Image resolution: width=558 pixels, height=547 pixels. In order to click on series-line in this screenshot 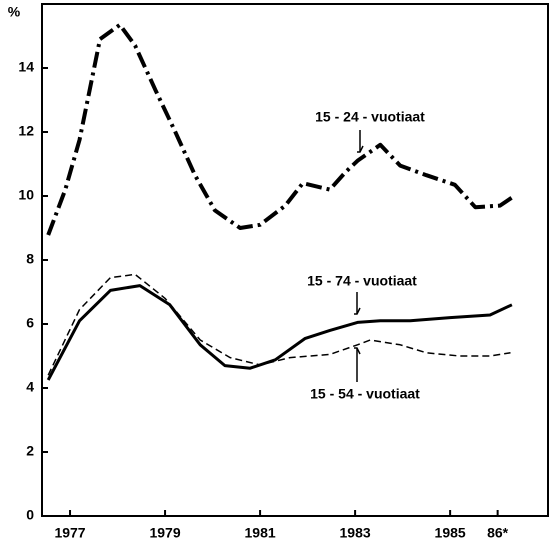, I will do `click(279, 332)`.